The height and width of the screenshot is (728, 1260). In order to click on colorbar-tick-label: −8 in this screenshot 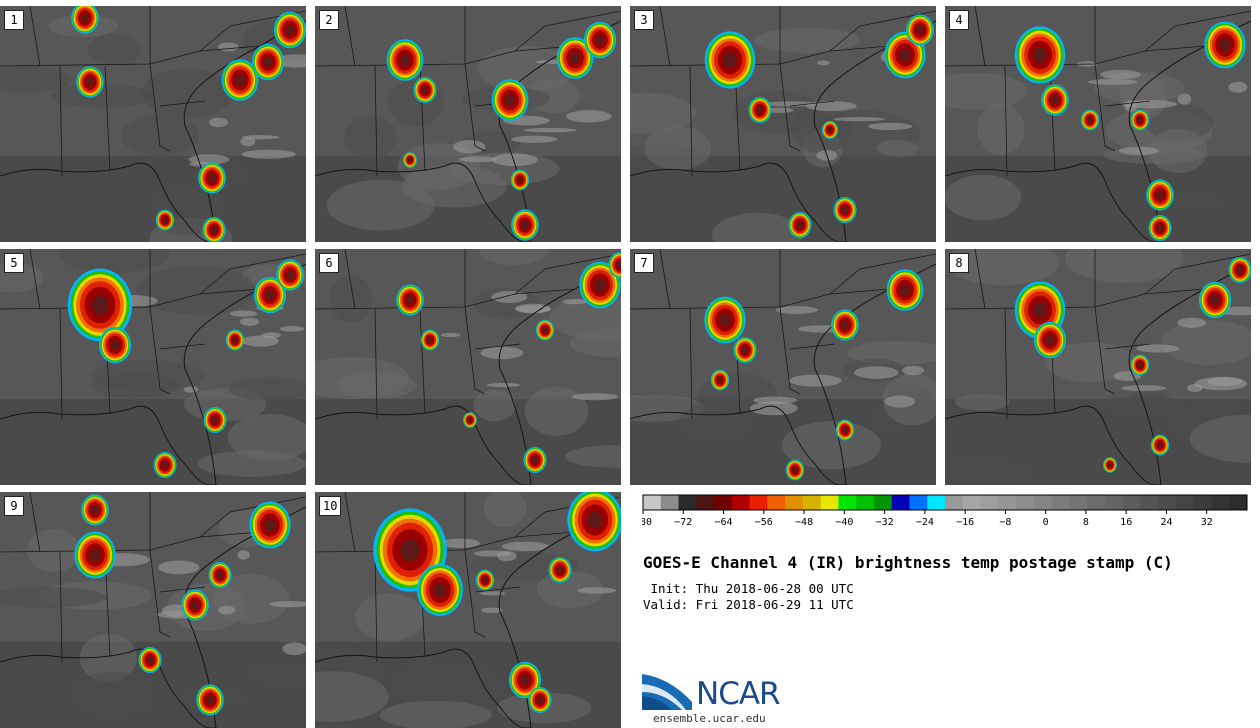, I will do `click(1005, 522)`.